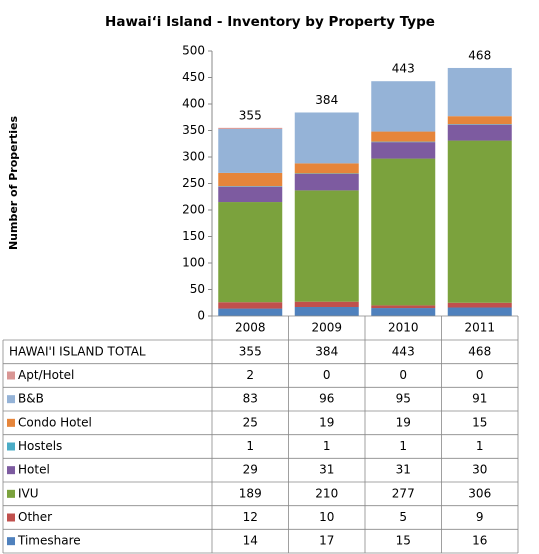 The height and width of the screenshot is (554, 539). I want to click on table-cell: 277, so click(403, 493).